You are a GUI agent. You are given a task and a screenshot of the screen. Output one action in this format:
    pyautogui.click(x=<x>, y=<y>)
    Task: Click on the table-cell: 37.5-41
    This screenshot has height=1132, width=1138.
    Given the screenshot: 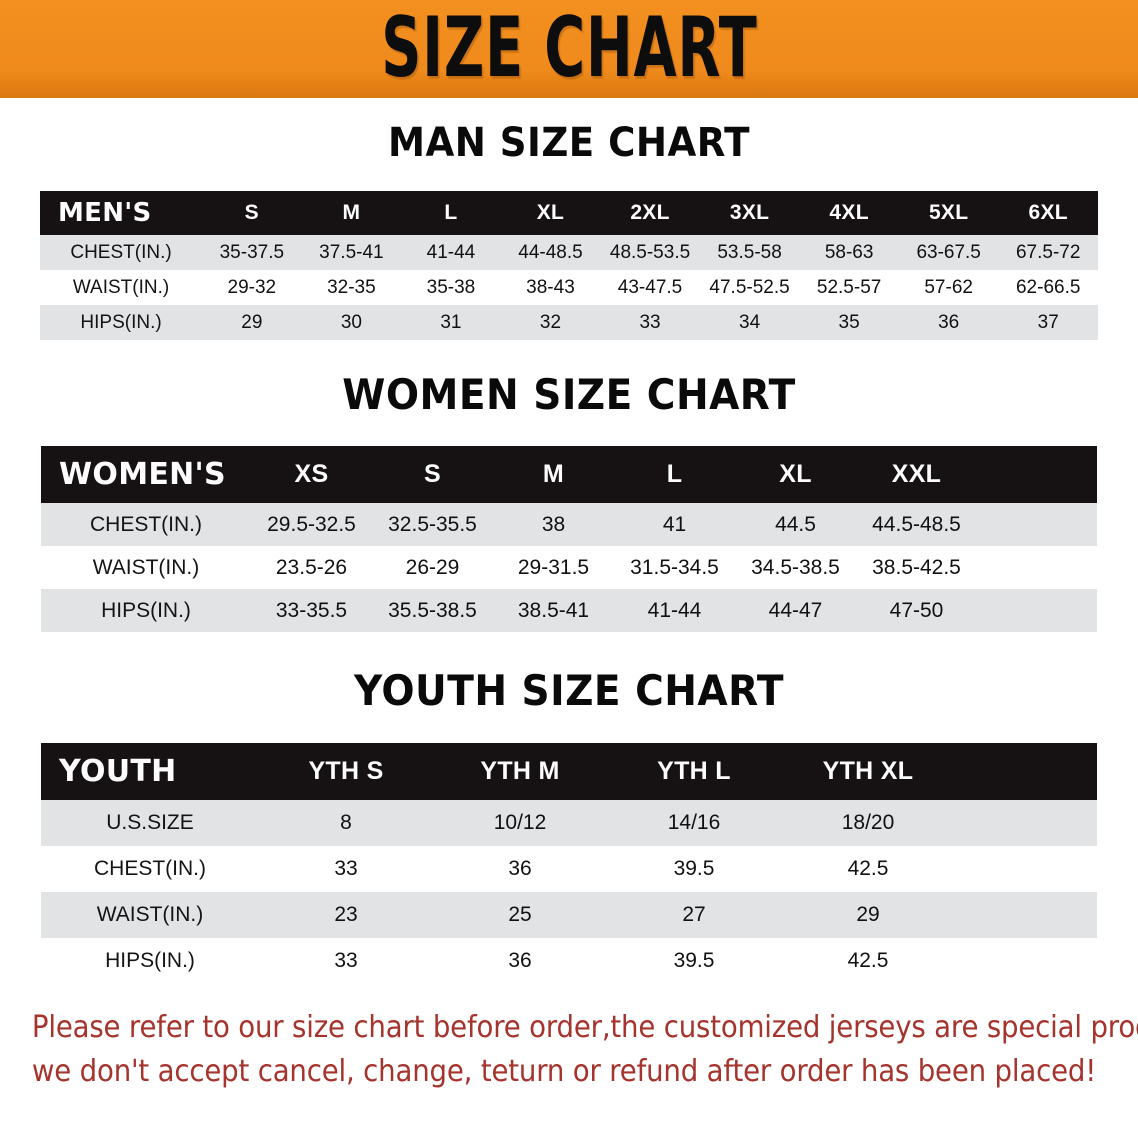 What is the action you would take?
    pyautogui.click(x=351, y=252)
    